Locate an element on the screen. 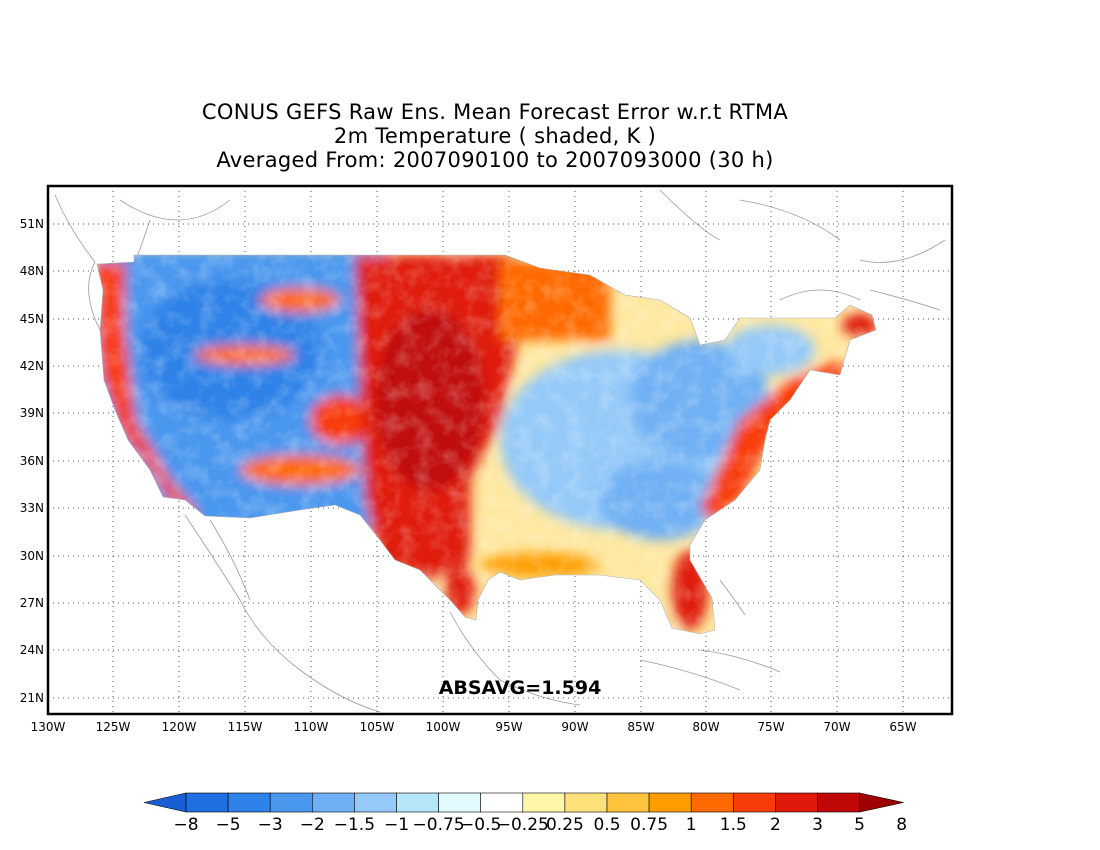  lat-label: 21N is located at coordinates (32, 698).